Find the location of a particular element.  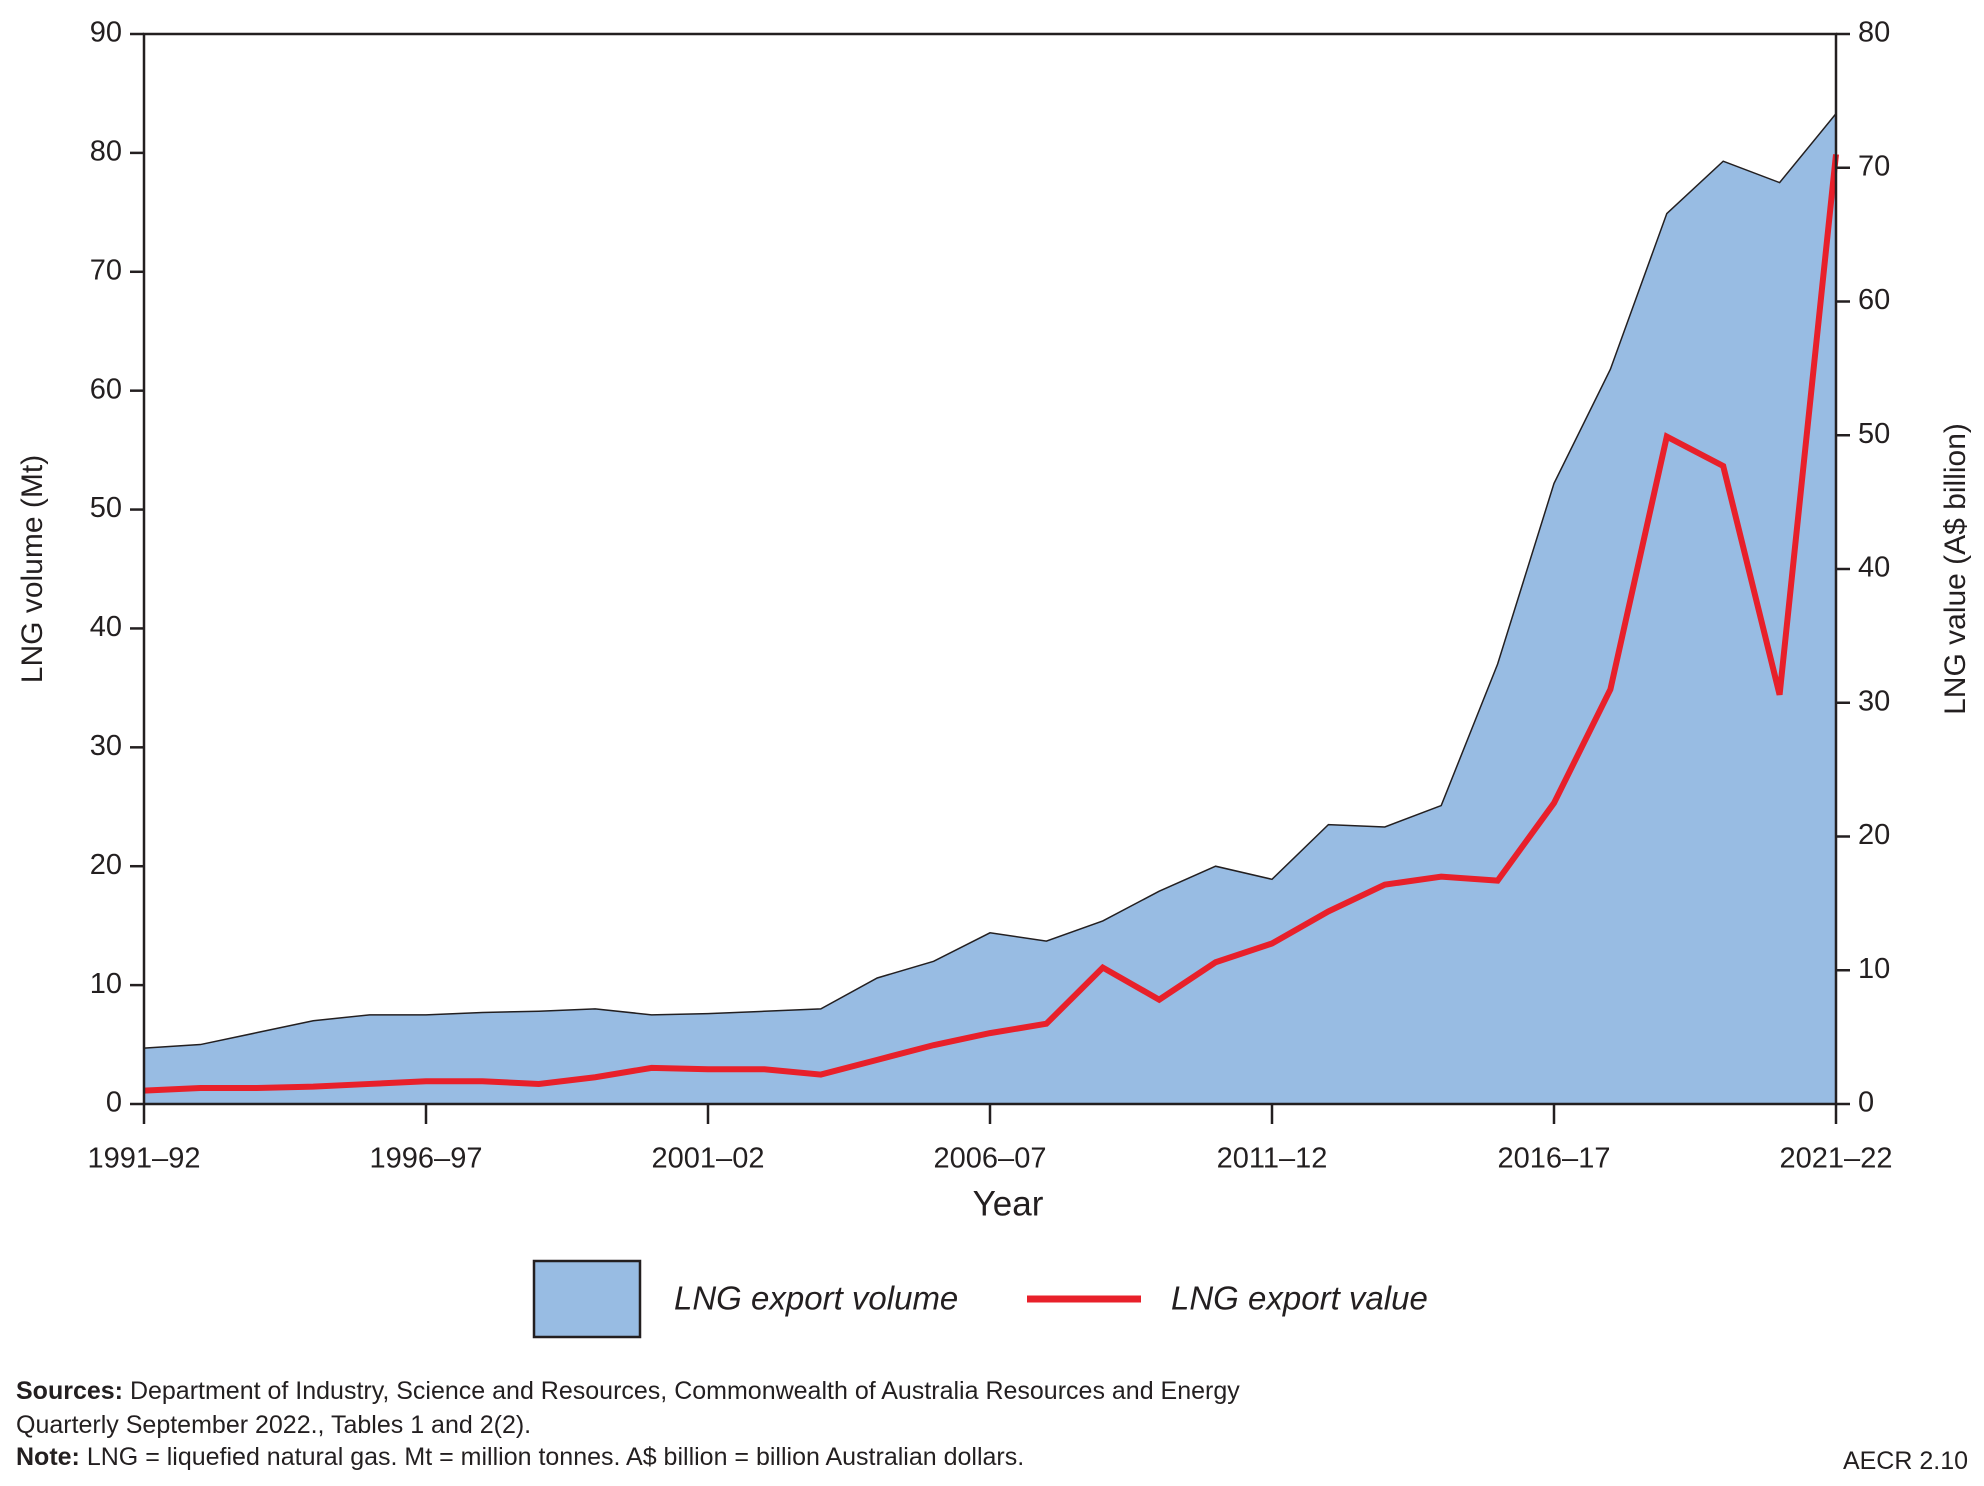

legend-label: LNG export value is located at coordinates (1299, 1298).